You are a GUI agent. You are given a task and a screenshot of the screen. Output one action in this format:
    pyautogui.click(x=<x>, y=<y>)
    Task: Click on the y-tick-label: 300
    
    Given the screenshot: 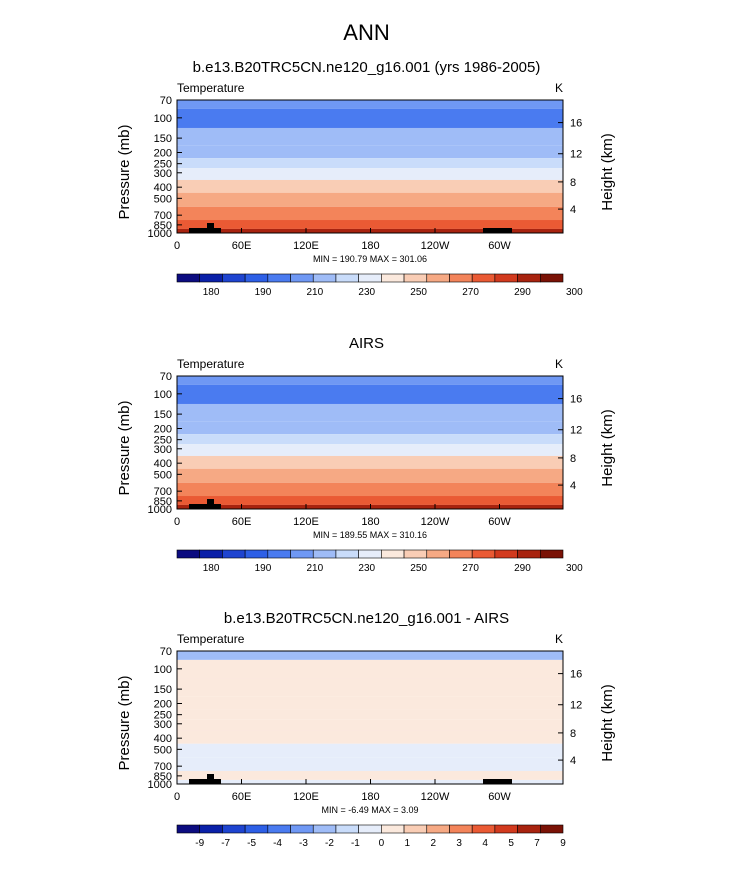 What is the action you would take?
    pyautogui.click(x=163, y=725)
    